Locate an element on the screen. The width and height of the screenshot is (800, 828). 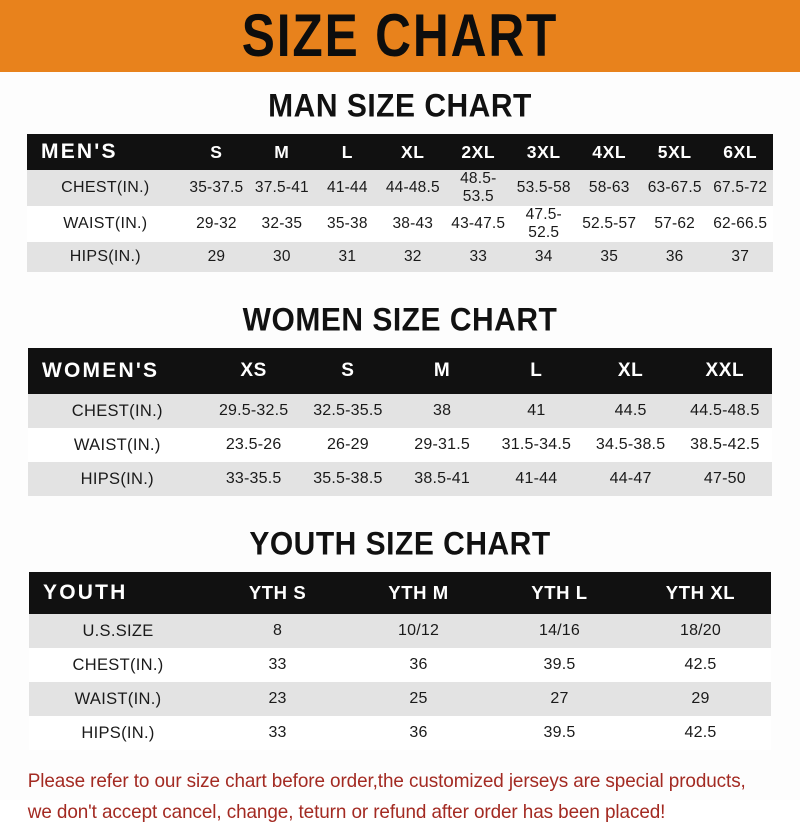
men-row-label-chest-in-: CHEST(IN.) is located at coordinates (105, 187).